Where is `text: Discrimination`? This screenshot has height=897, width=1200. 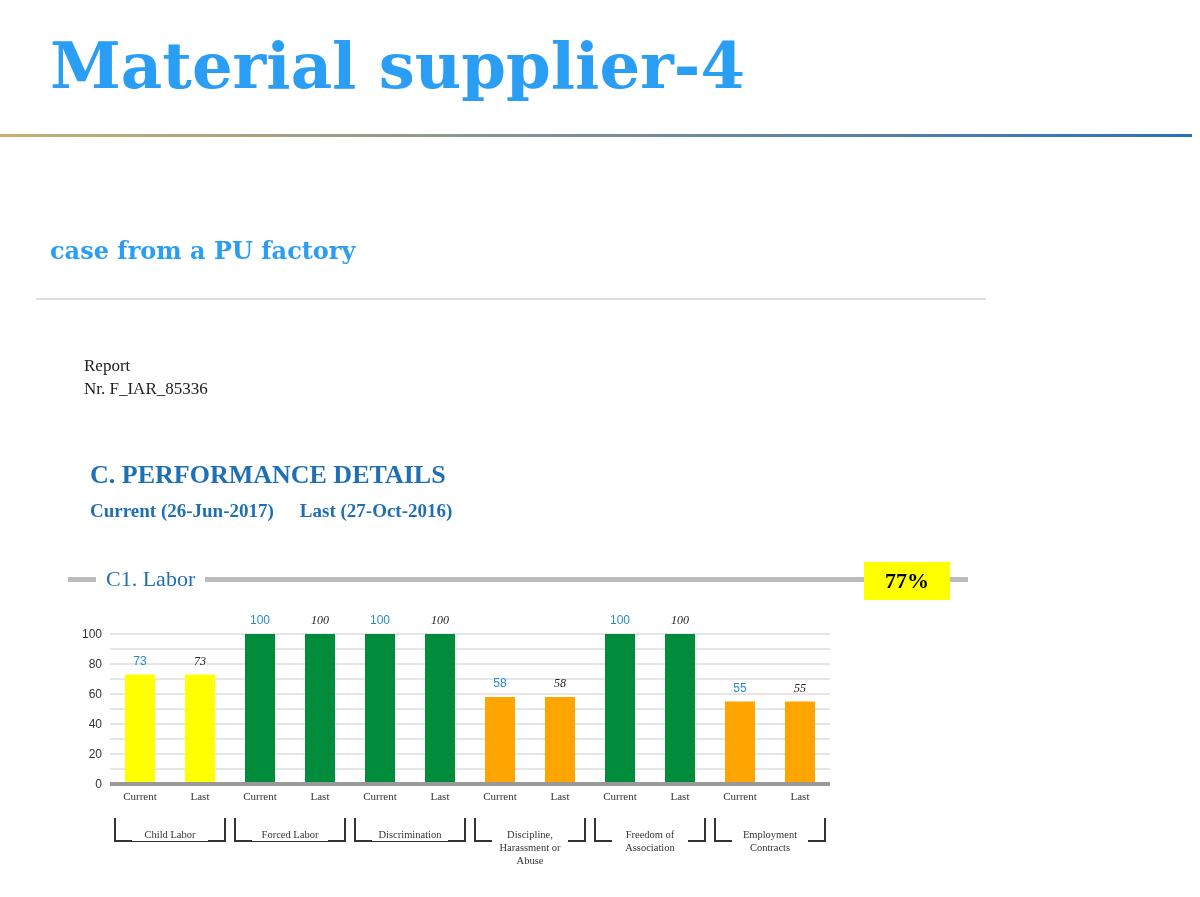 text: Discrimination is located at coordinates (410, 834).